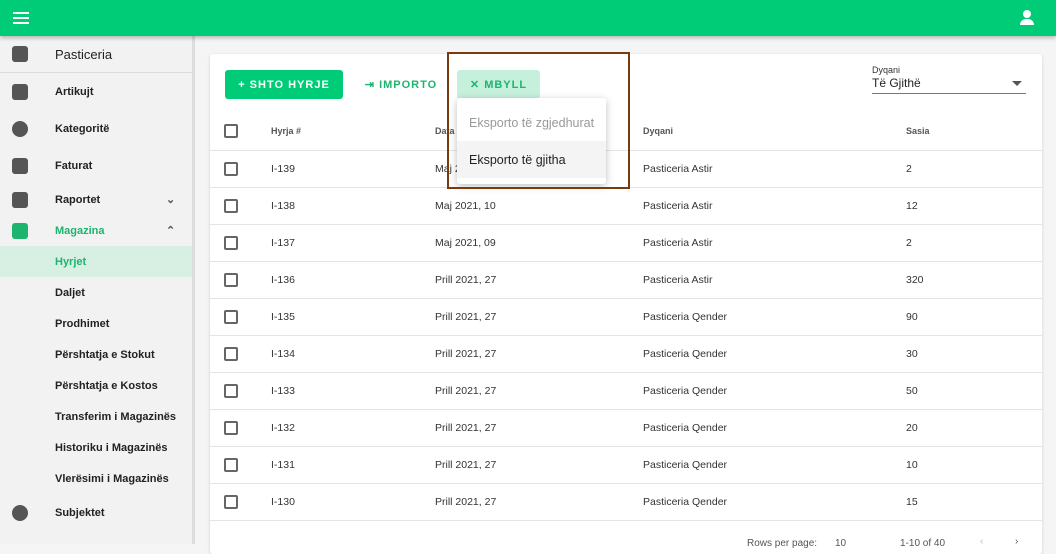  Describe the element at coordinates (353, 428) in the screenshot. I see `entry-id: I-132` at that location.